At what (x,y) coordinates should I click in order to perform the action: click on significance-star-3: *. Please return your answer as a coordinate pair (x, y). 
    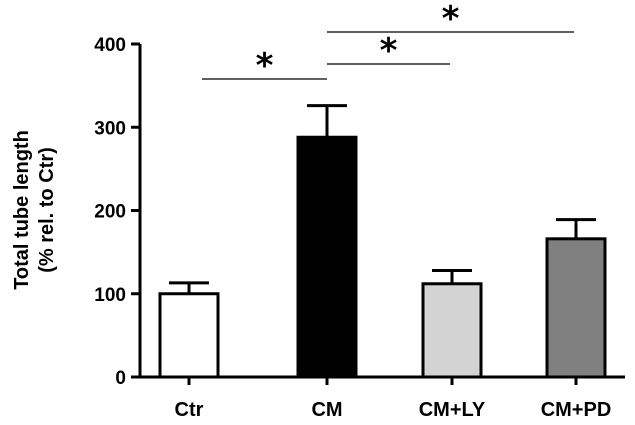
    Looking at the image, I should click on (451, 19).